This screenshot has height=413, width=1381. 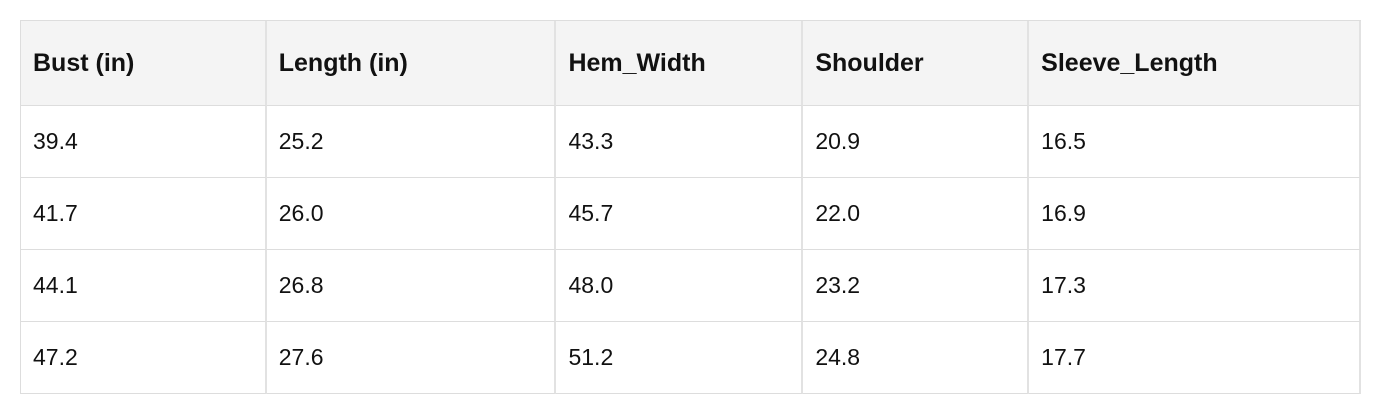 I want to click on header-cell: Bust (in), so click(x=144, y=63).